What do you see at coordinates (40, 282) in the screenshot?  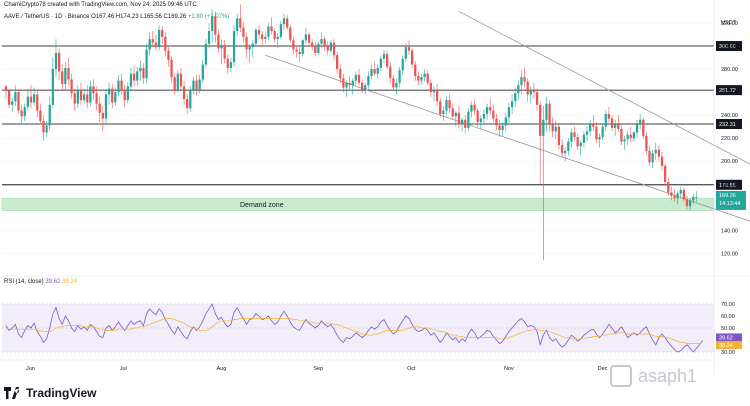 I see `rsi-header: RSI (14, close) 39.62 38.24` at bounding box center [40, 282].